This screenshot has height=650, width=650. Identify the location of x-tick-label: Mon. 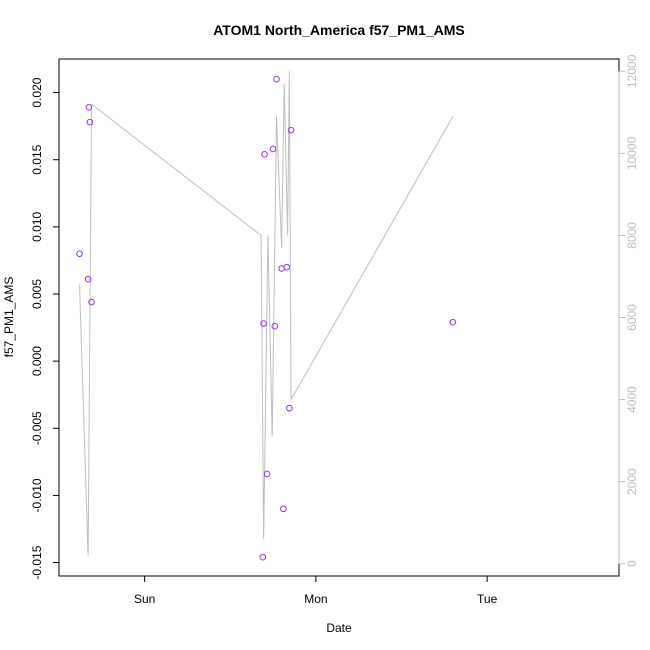
(315, 599).